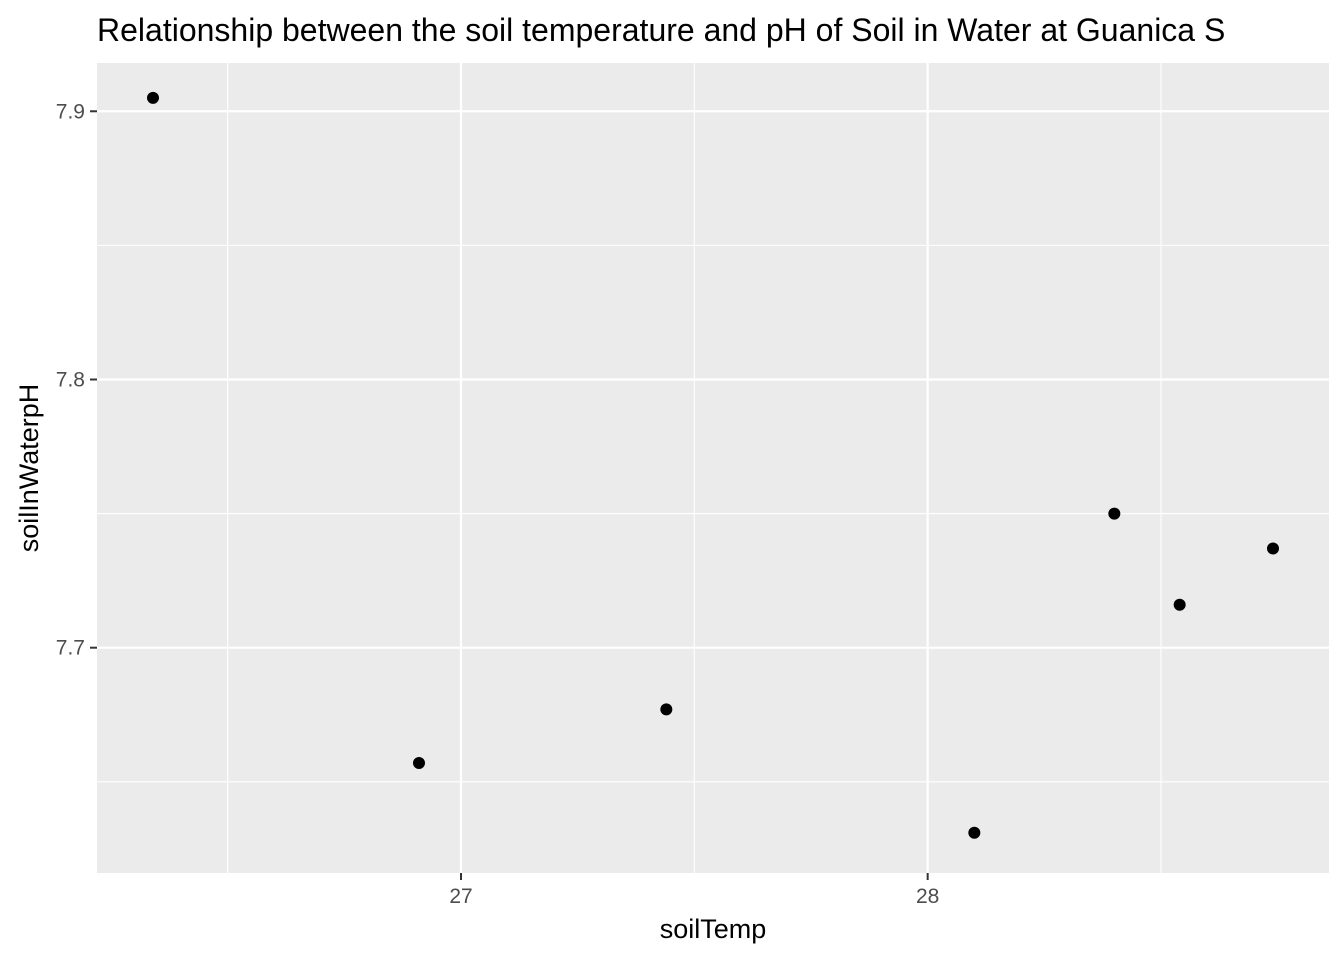 The image size is (1344, 960). What do you see at coordinates (927, 896) in the screenshot?
I see `x-tick-label: 28` at bounding box center [927, 896].